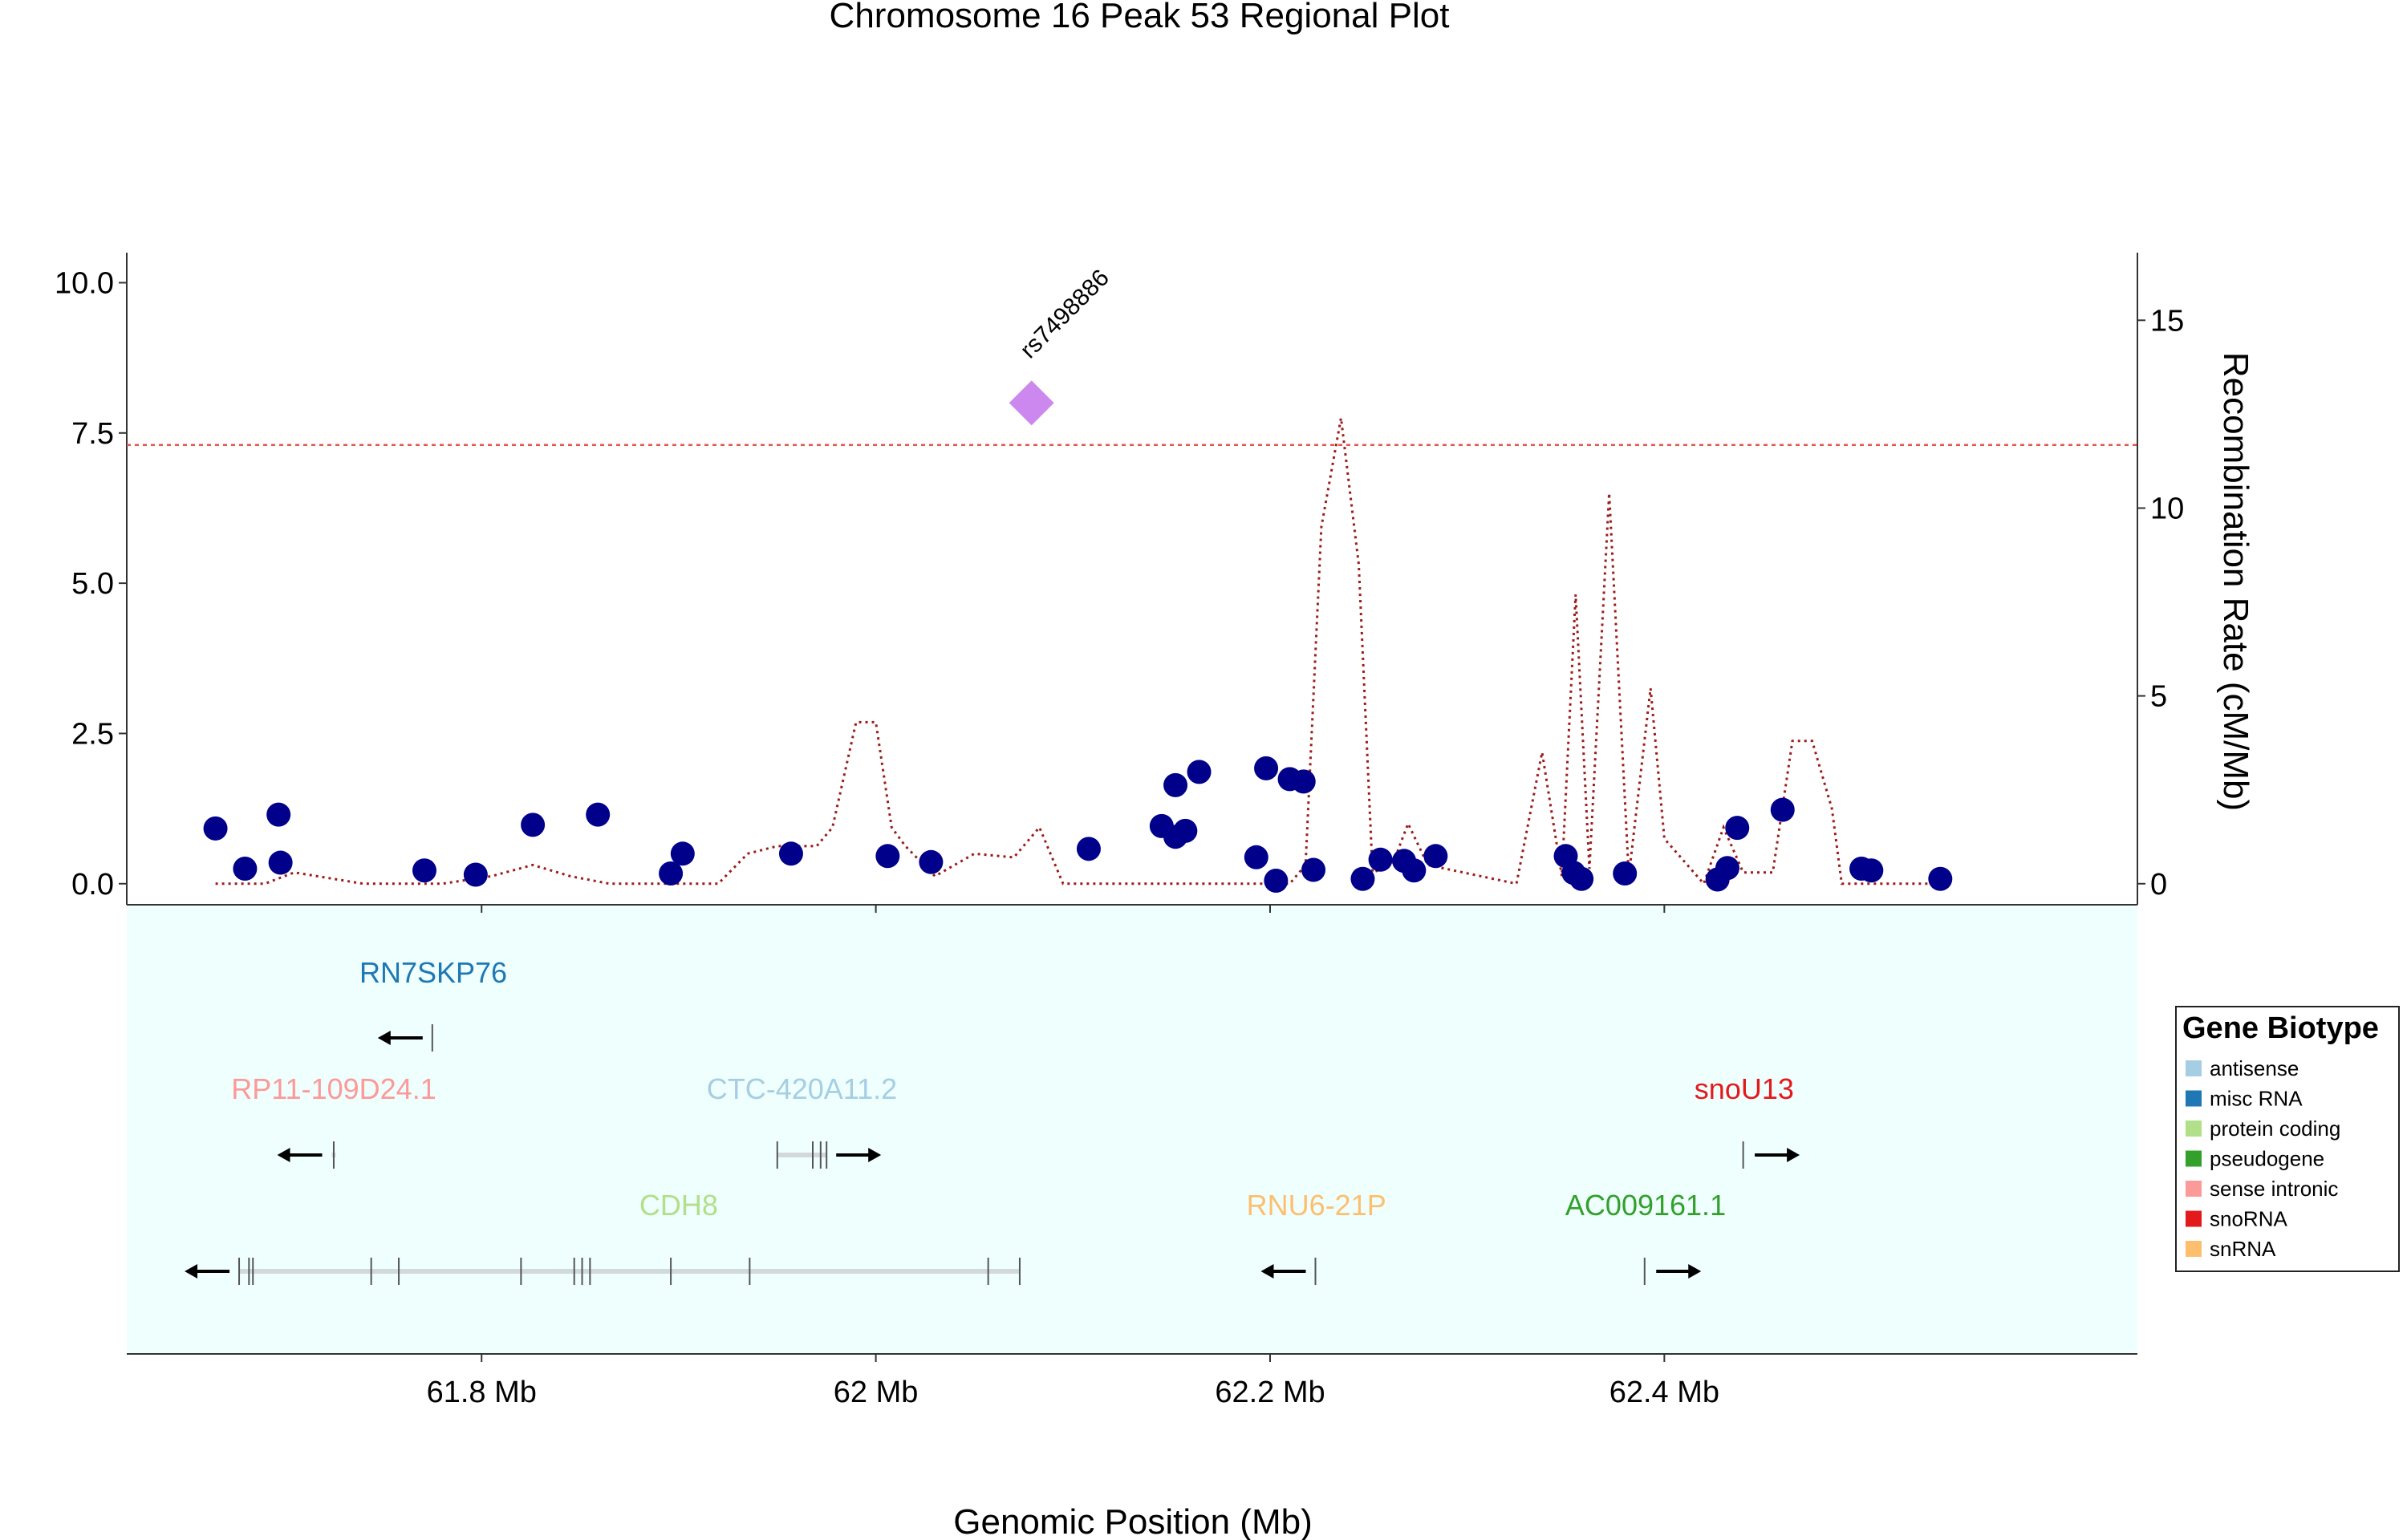 This screenshot has height=1540, width=2407. What do you see at coordinates (1646, 1205) in the screenshot?
I see `gene-label: AC009161.1` at bounding box center [1646, 1205].